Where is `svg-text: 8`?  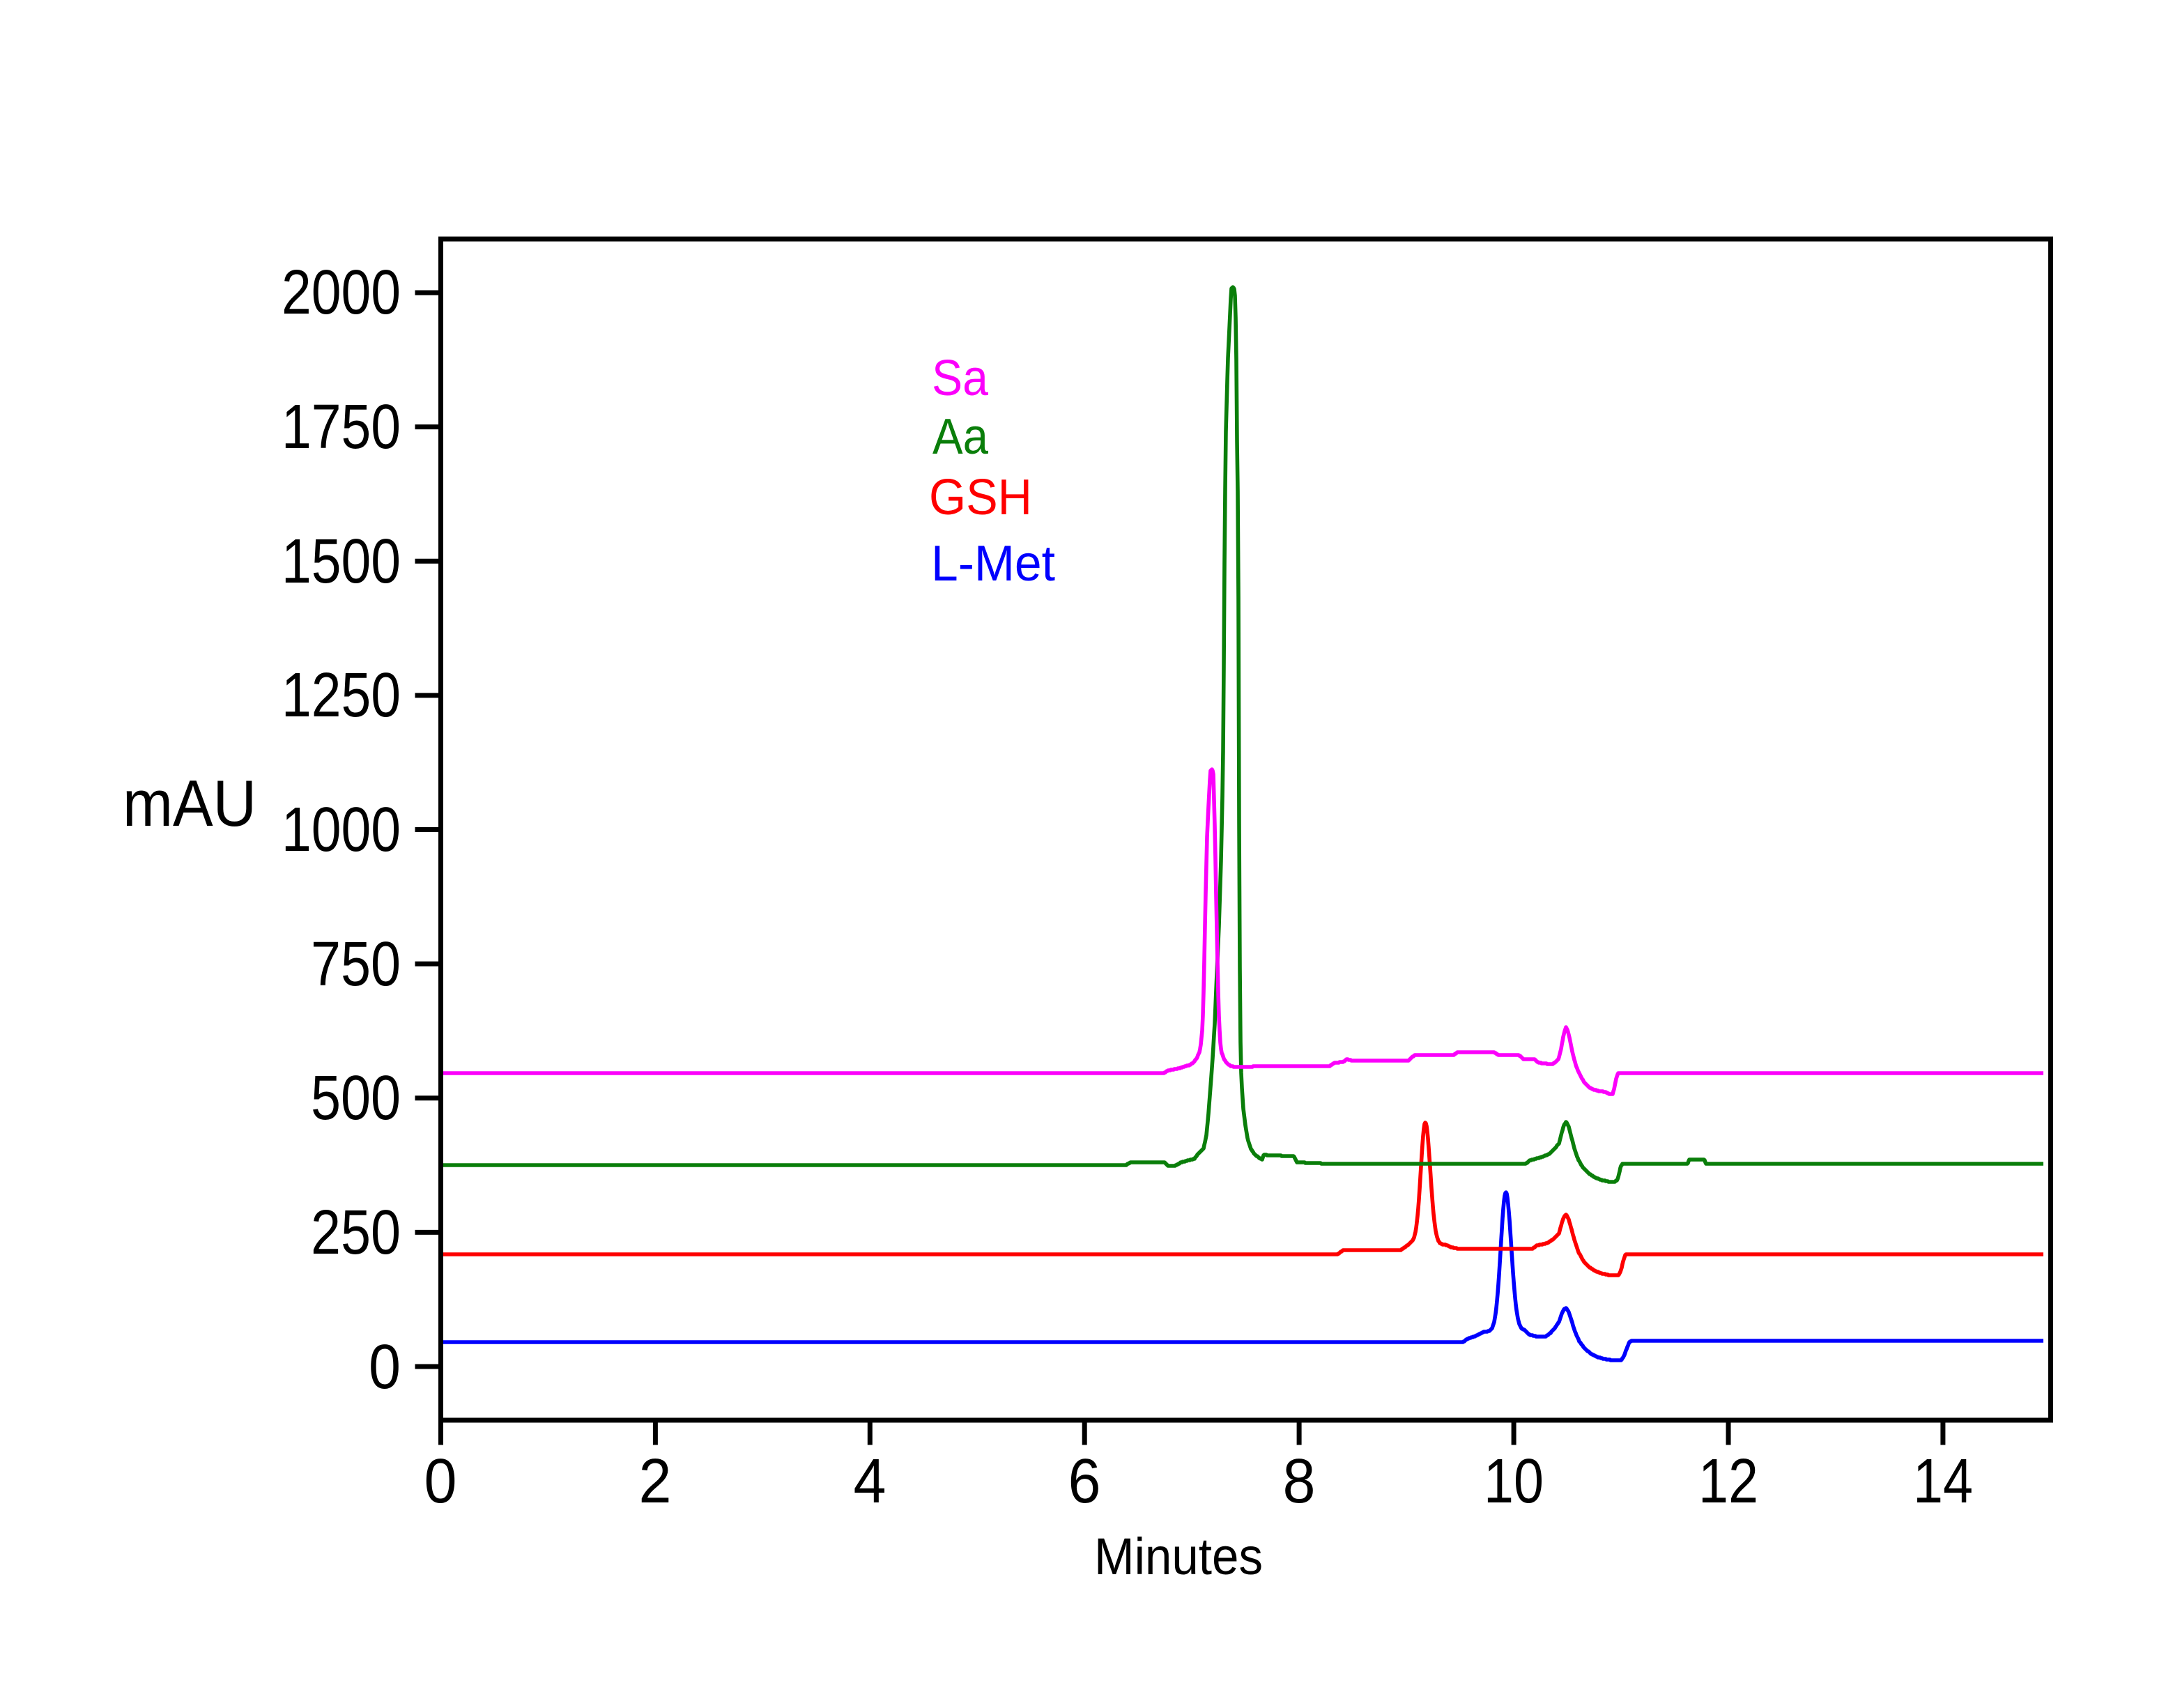
svg-text: 8 is located at coordinates (1299, 1482).